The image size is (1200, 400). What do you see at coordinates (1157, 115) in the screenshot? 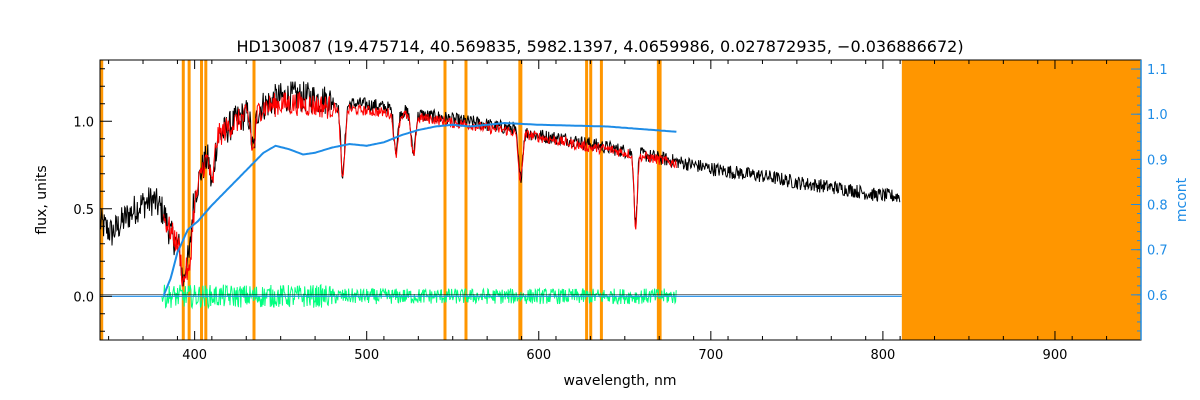
I see `y2-tick-label: 1.0` at bounding box center [1157, 115].